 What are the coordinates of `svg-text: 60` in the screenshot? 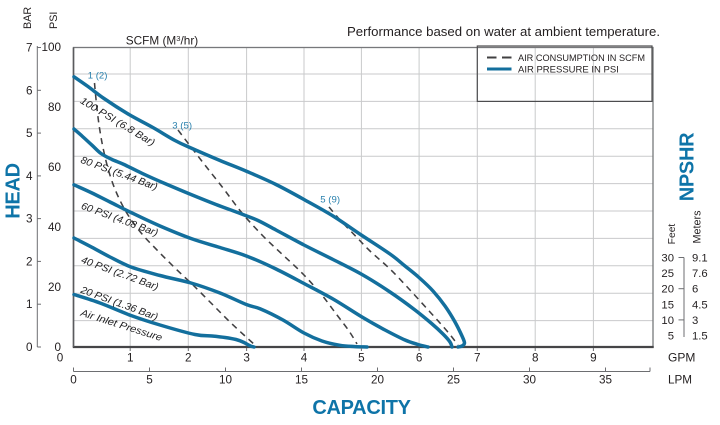 It's located at (55, 167).